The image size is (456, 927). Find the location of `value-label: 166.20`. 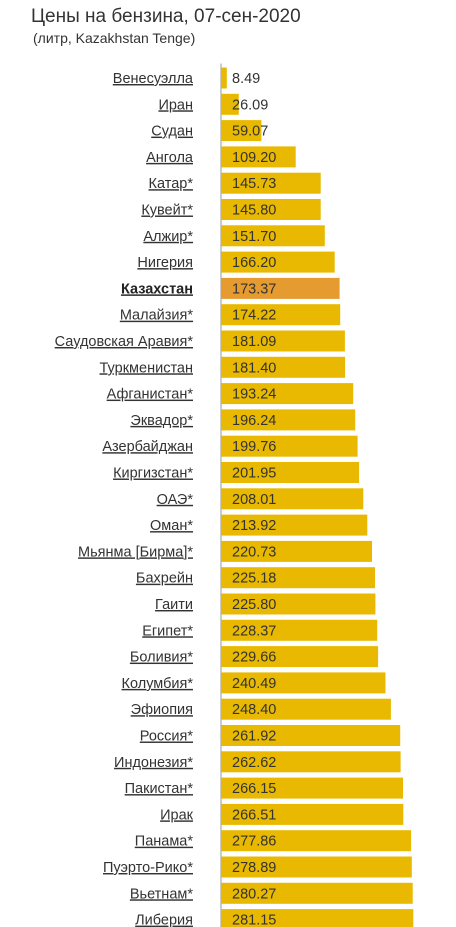

value-label: 166.20 is located at coordinates (254, 263).